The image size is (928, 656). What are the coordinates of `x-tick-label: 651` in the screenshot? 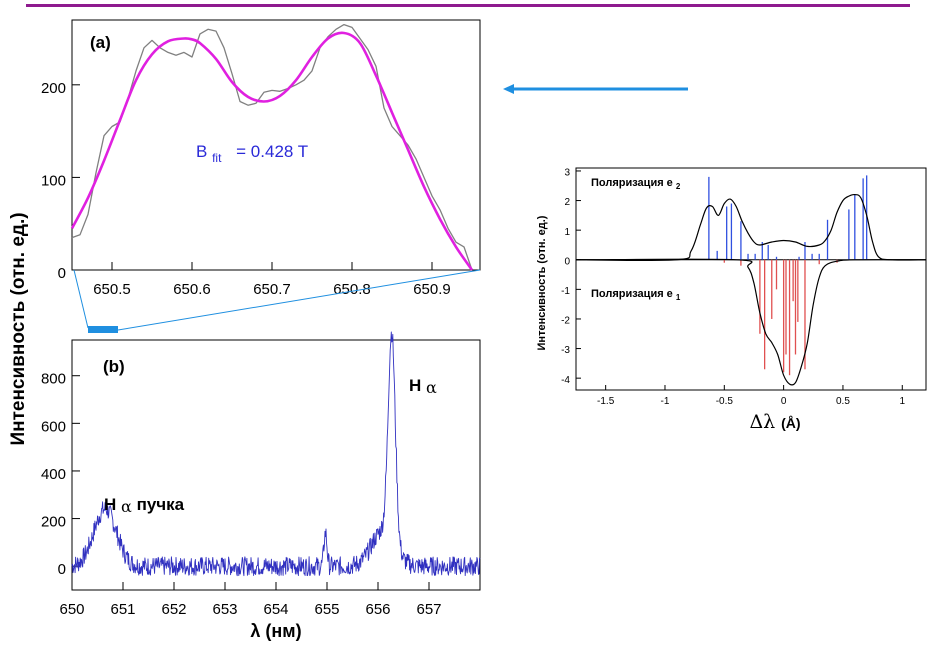 It's located at (122, 609).